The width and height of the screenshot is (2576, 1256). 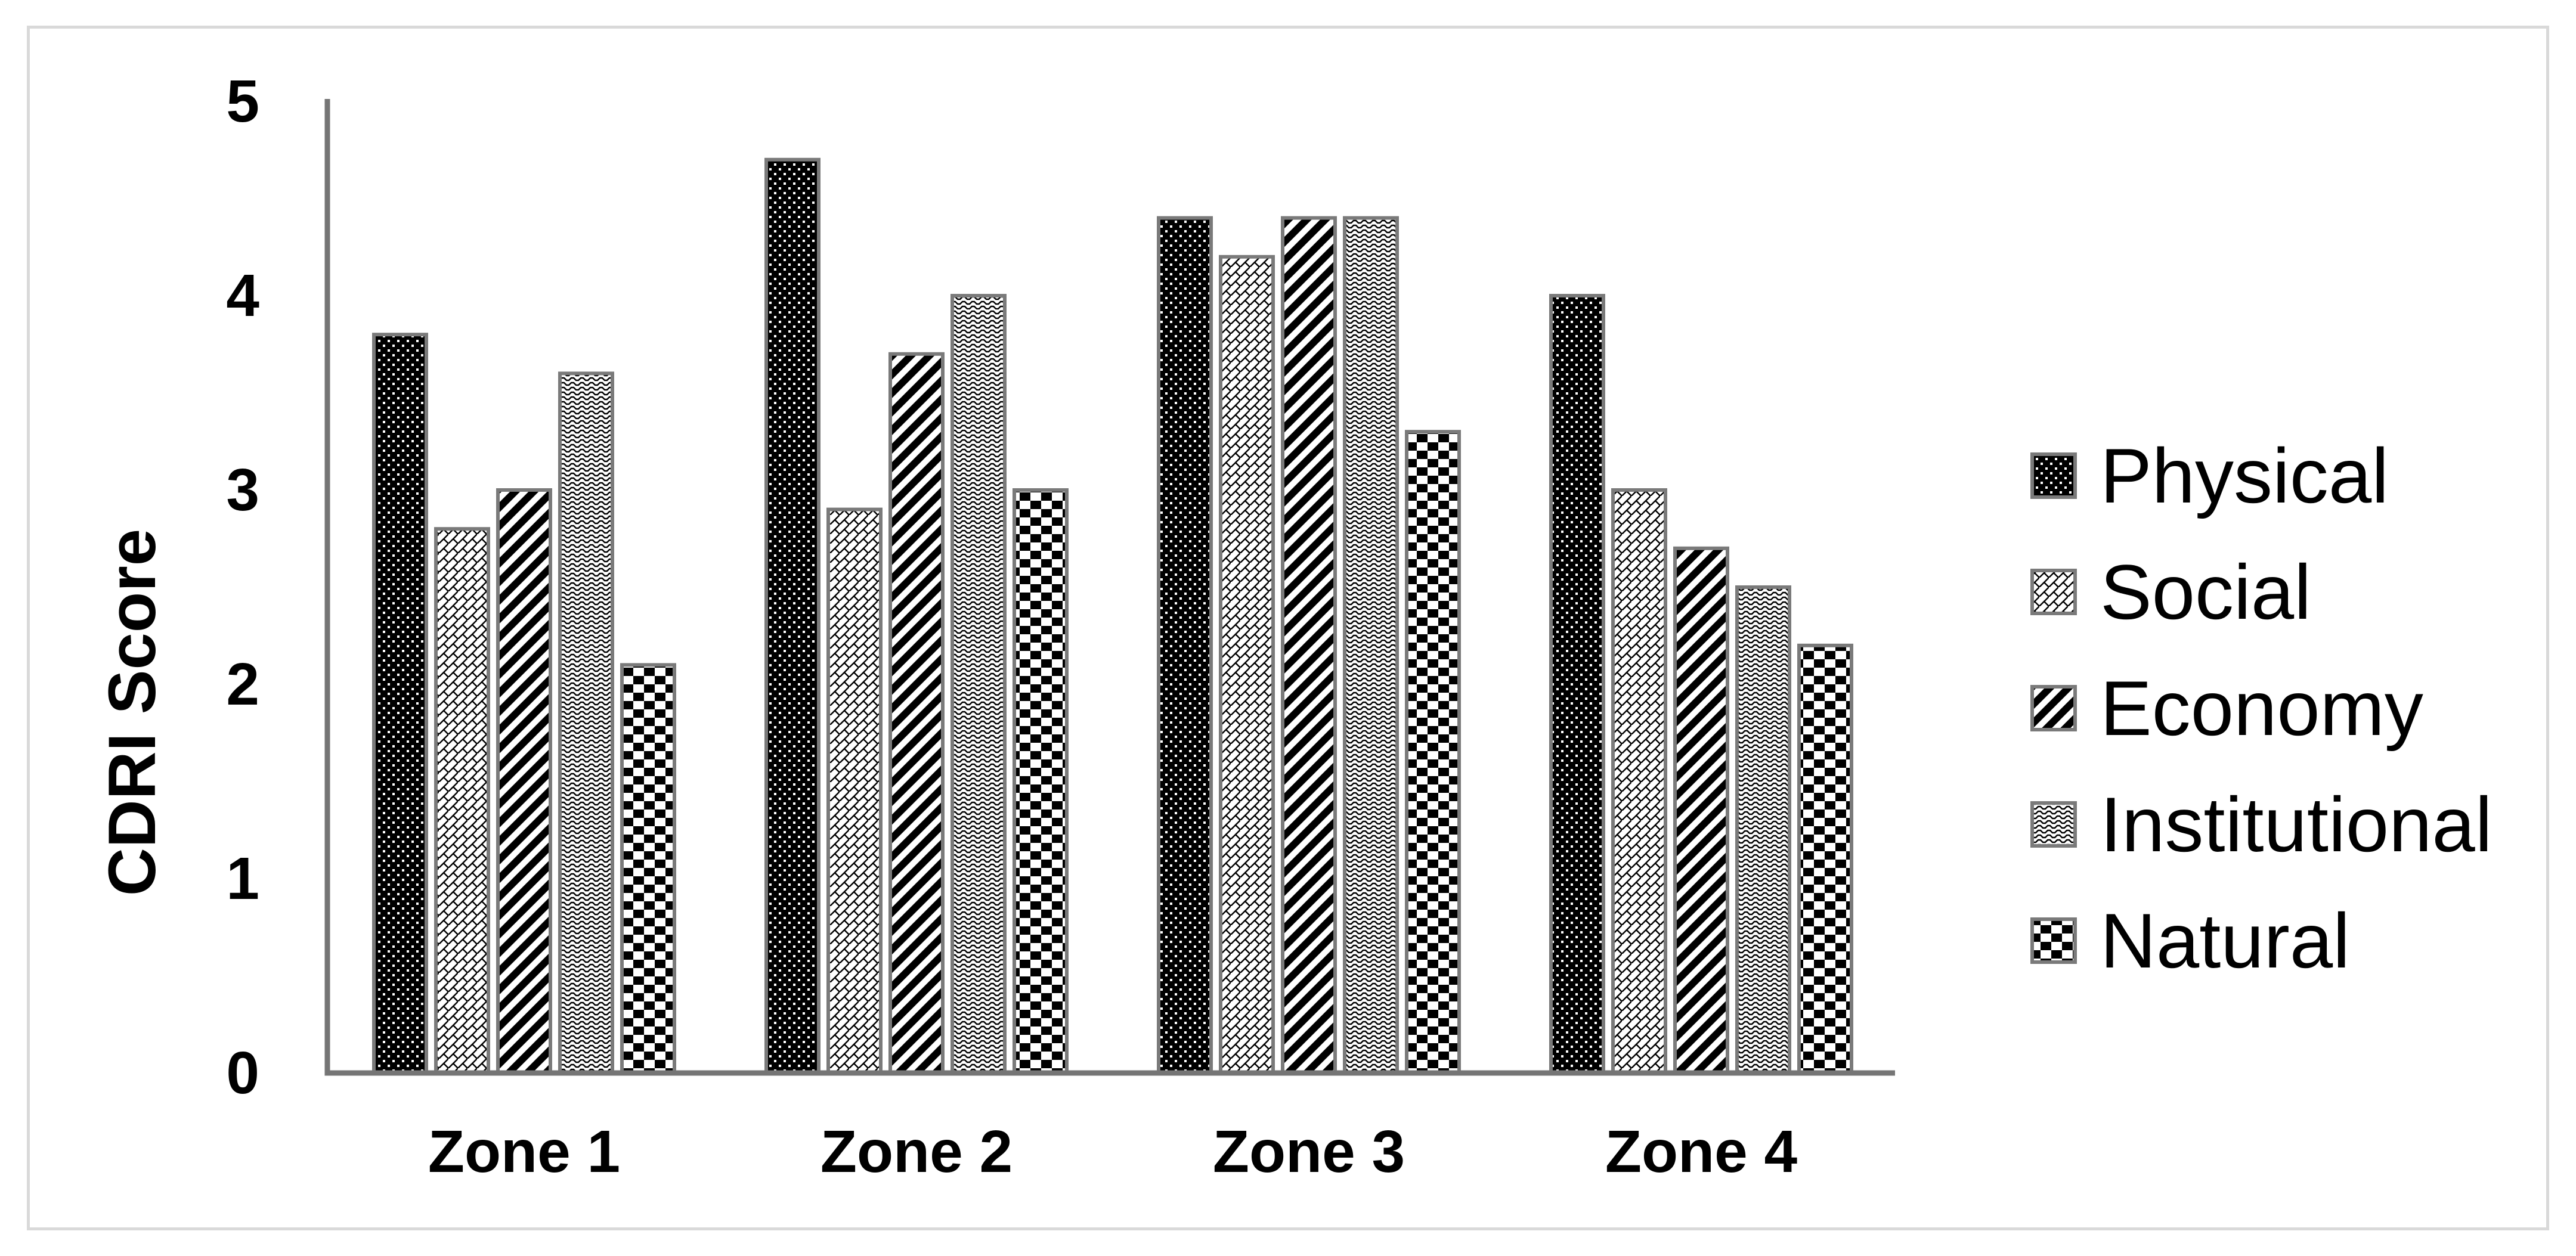 What do you see at coordinates (524, 1151) in the screenshot?
I see `x-label-zone-1: Zone 1` at bounding box center [524, 1151].